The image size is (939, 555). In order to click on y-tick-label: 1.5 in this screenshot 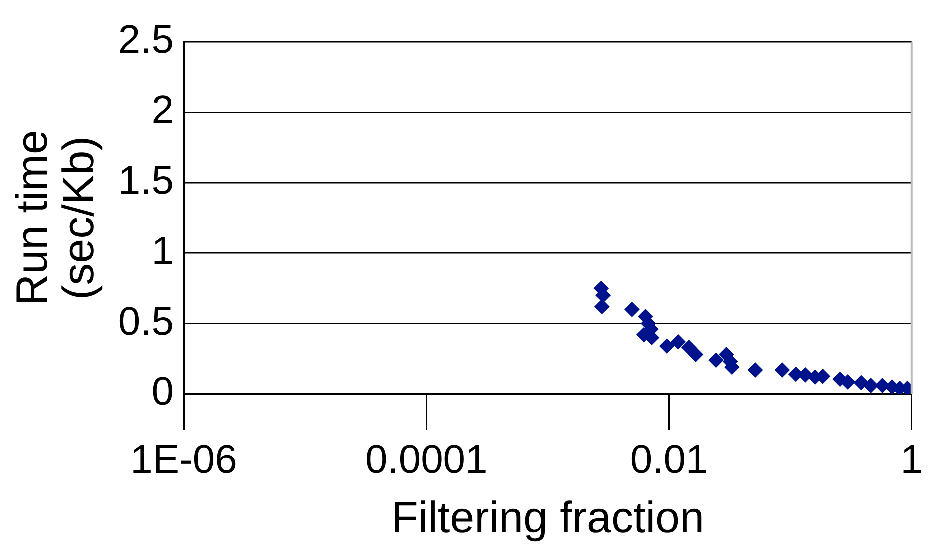, I will do `click(146, 180)`.